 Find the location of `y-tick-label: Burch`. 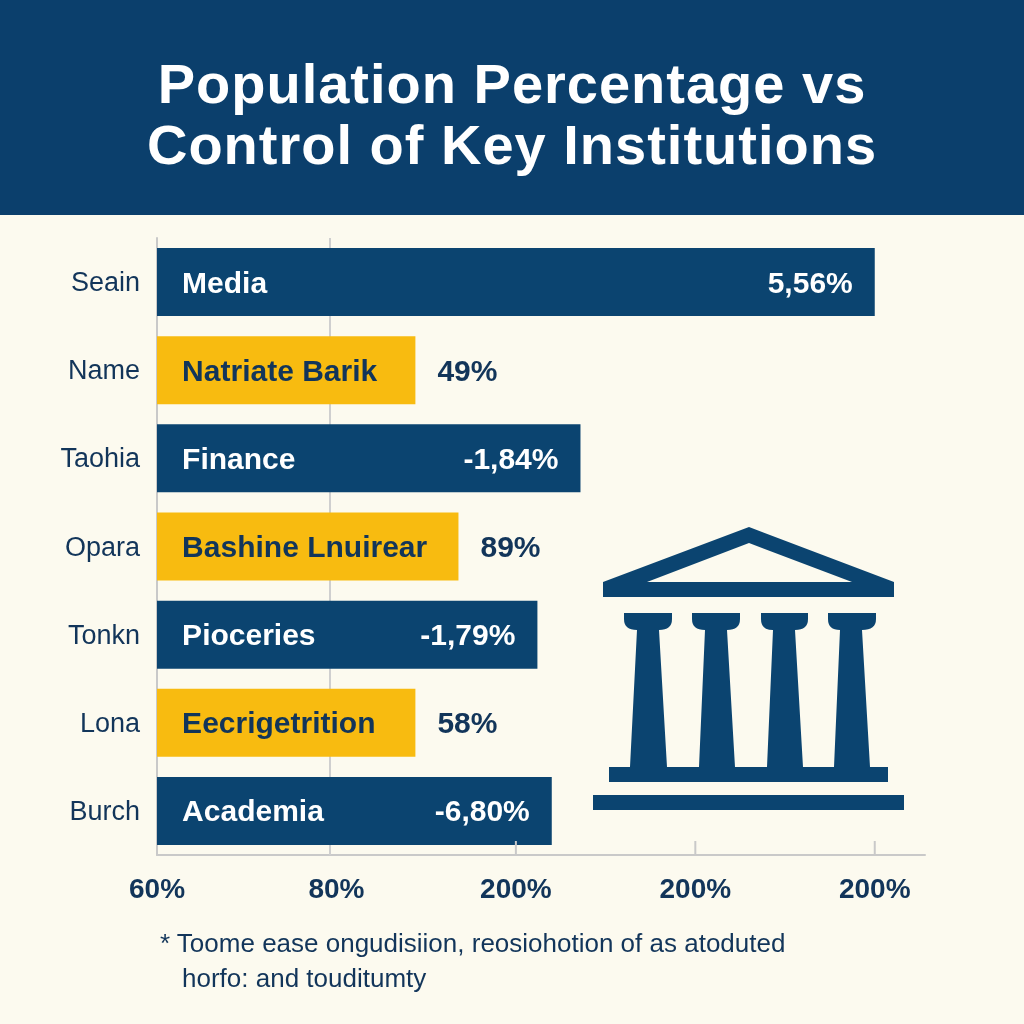

y-tick-label: Burch is located at coordinates (104, 810).